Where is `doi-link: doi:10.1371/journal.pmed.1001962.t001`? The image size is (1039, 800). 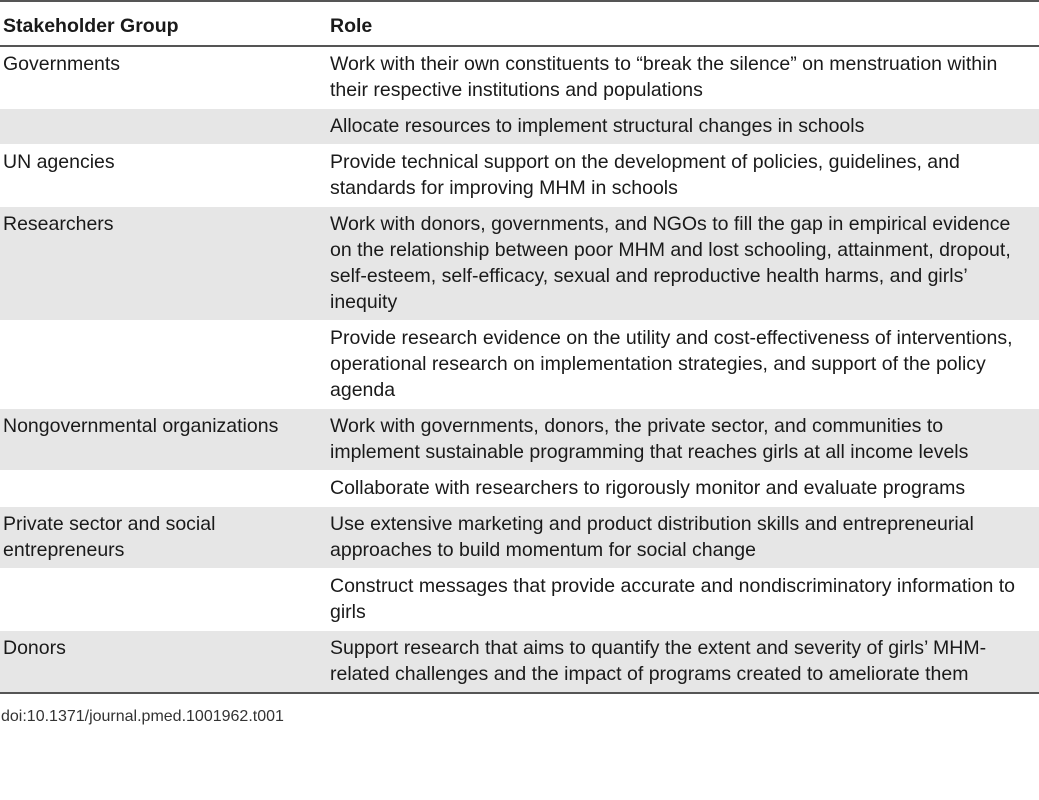
doi-link: doi:10.1371/journal.pmed.1001962.t001 is located at coordinates (142, 716).